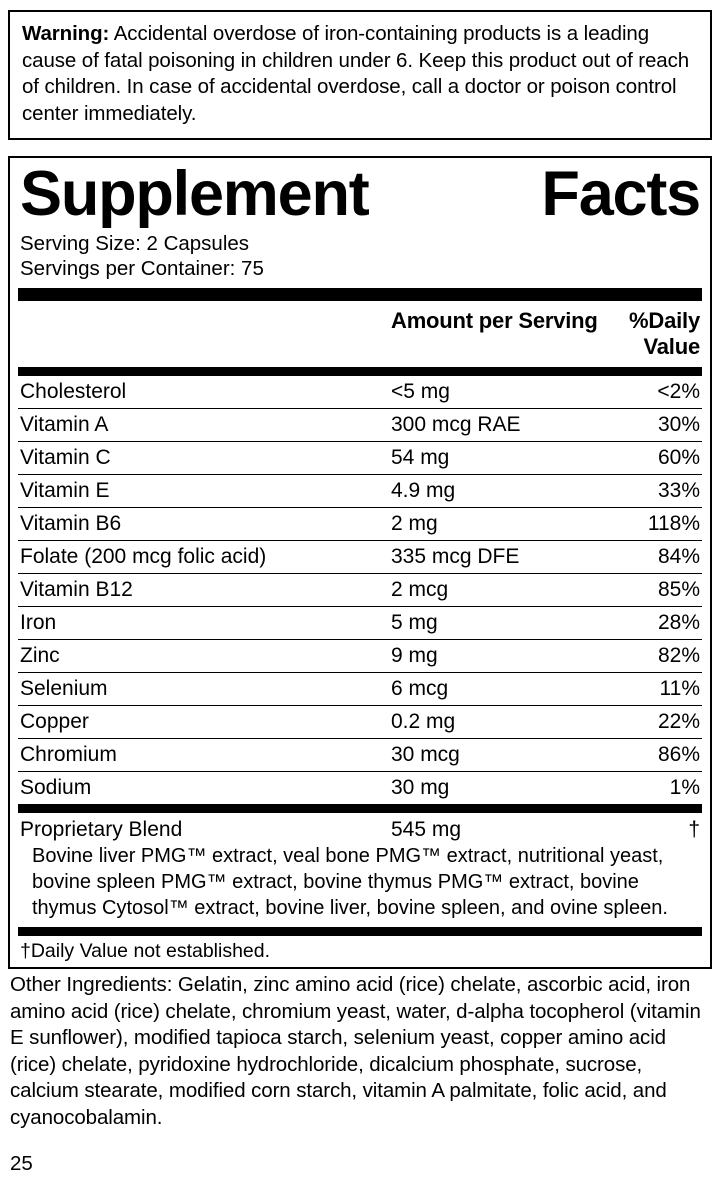  I want to click on nutrient-amount: 30 mg, so click(490, 787).